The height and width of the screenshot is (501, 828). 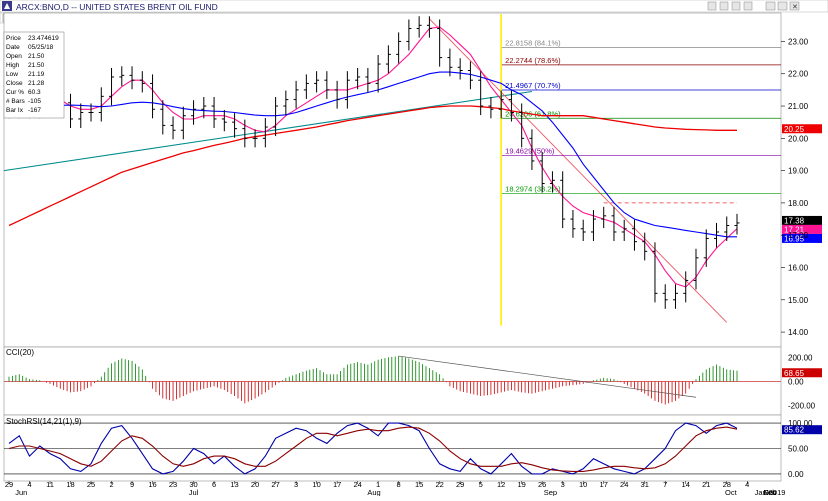 I want to click on cci-tick-label: 200.00, so click(x=800, y=357).